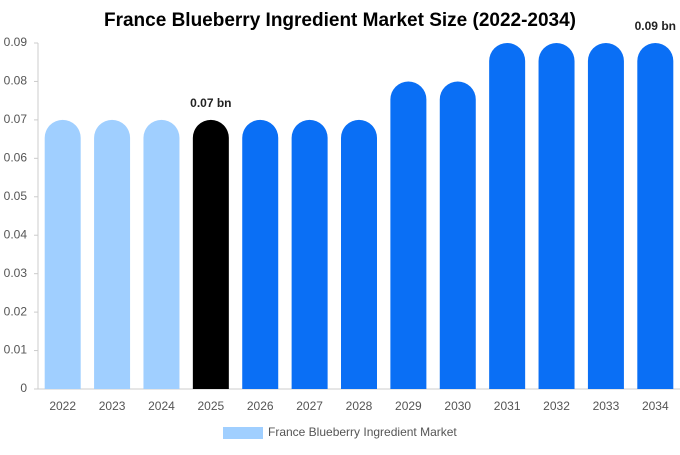  Describe the element at coordinates (507, 406) in the screenshot. I see `x-tick-label: 2031` at that location.